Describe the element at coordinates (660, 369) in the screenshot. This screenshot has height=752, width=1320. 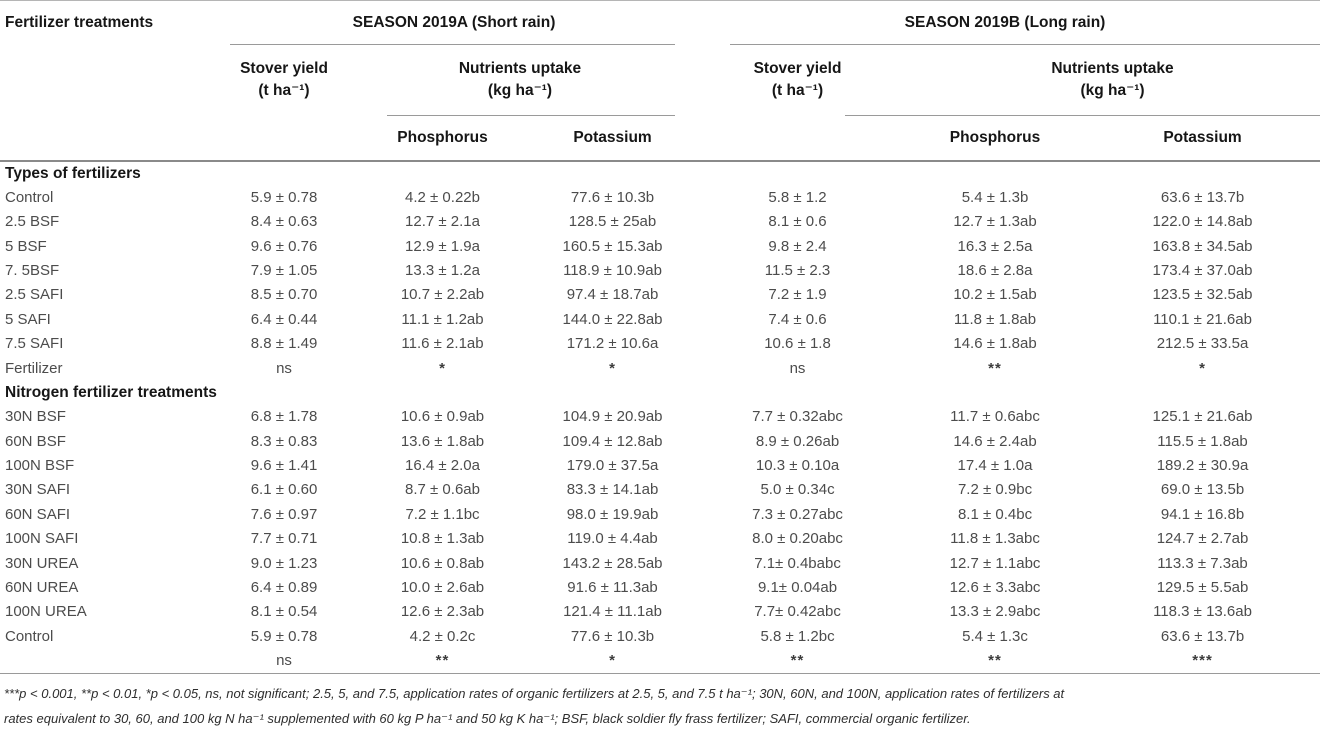
I see `significance-row: Fertilizer ns * * ns ** *` at that location.